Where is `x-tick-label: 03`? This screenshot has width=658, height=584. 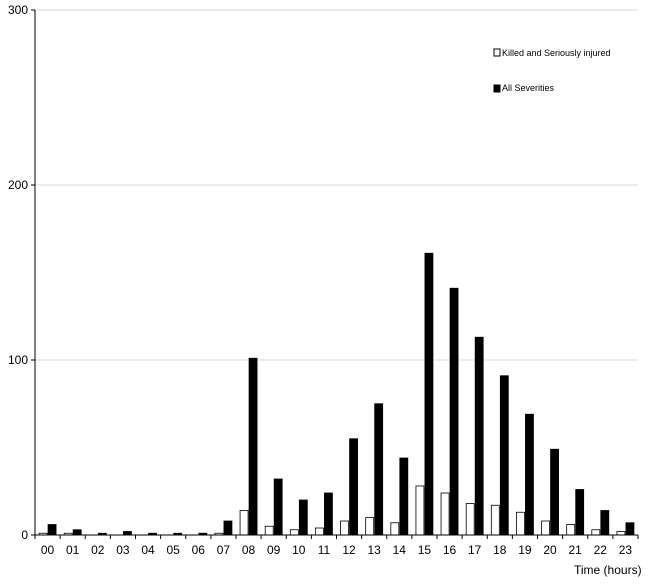
x-tick-label: 03 is located at coordinates (123, 550).